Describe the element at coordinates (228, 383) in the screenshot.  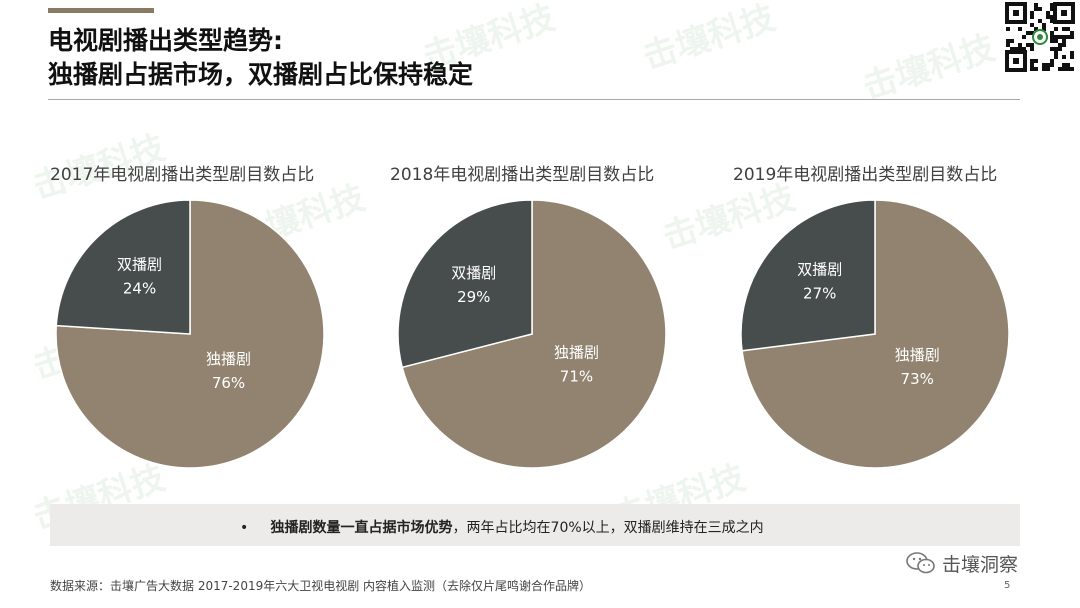
I see `exclusive-slice-value: 76%` at that location.